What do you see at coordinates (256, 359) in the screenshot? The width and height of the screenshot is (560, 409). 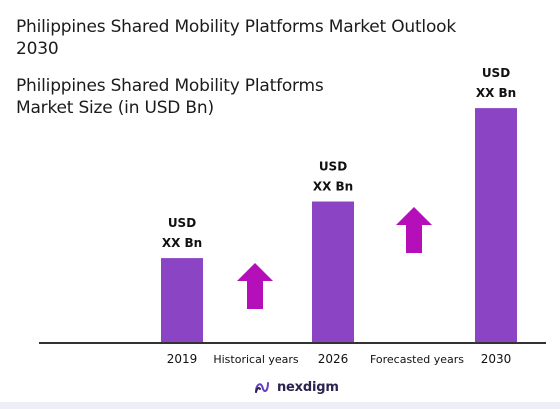 I see `period-label: Historical years` at bounding box center [256, 359].